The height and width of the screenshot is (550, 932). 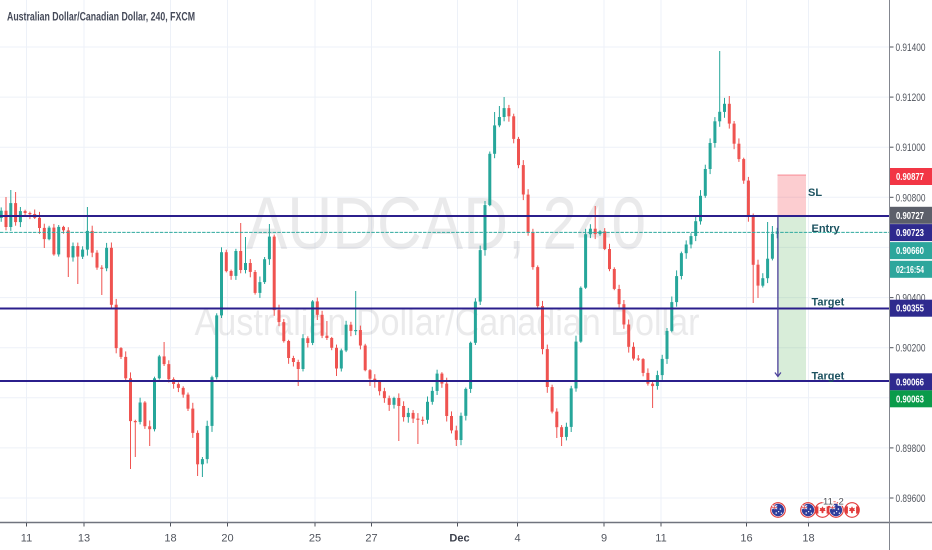 What do you see at coordinates (911, 349) in the screenshot?
I see `svg-text: 0.90200` at bounding box center [911, 349].